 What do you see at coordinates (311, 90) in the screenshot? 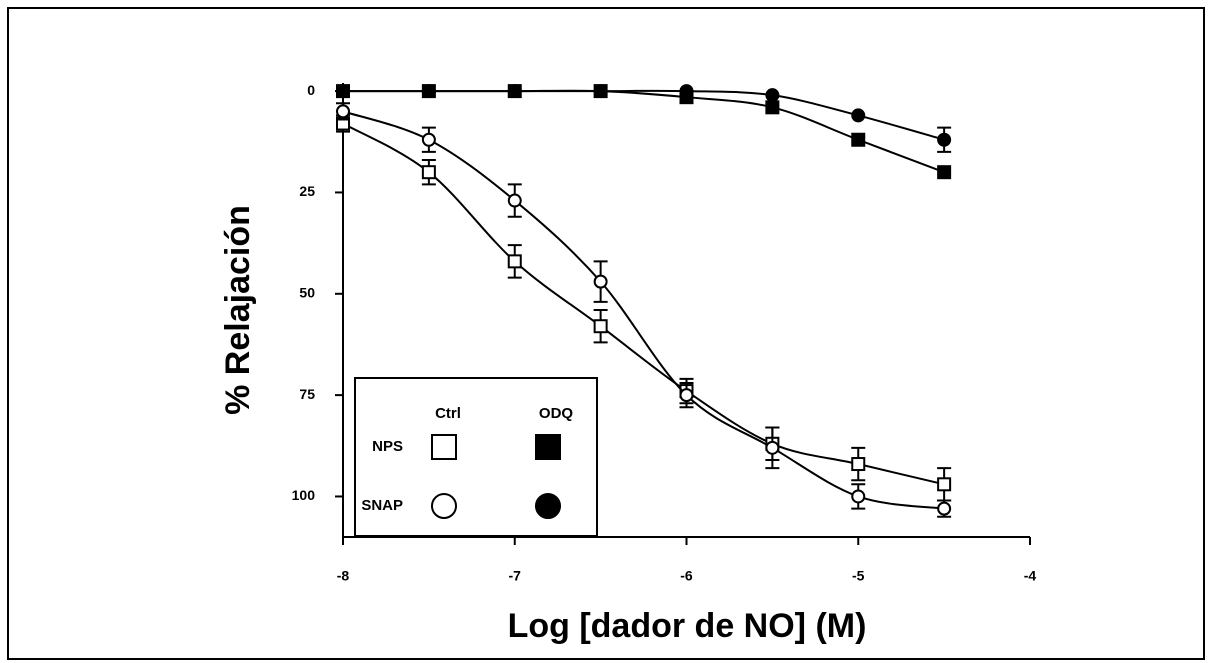
I see `y-tick-label: 0` at bounding box center [311, 90].